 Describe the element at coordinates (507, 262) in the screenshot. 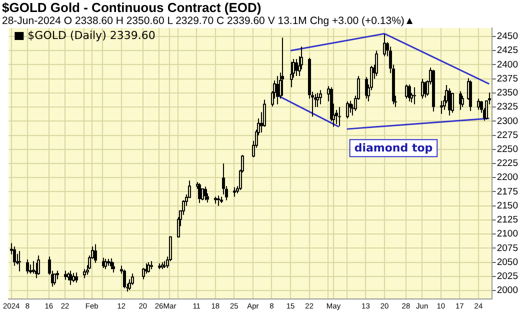

I see `y-tick-label: 2050` at that location.